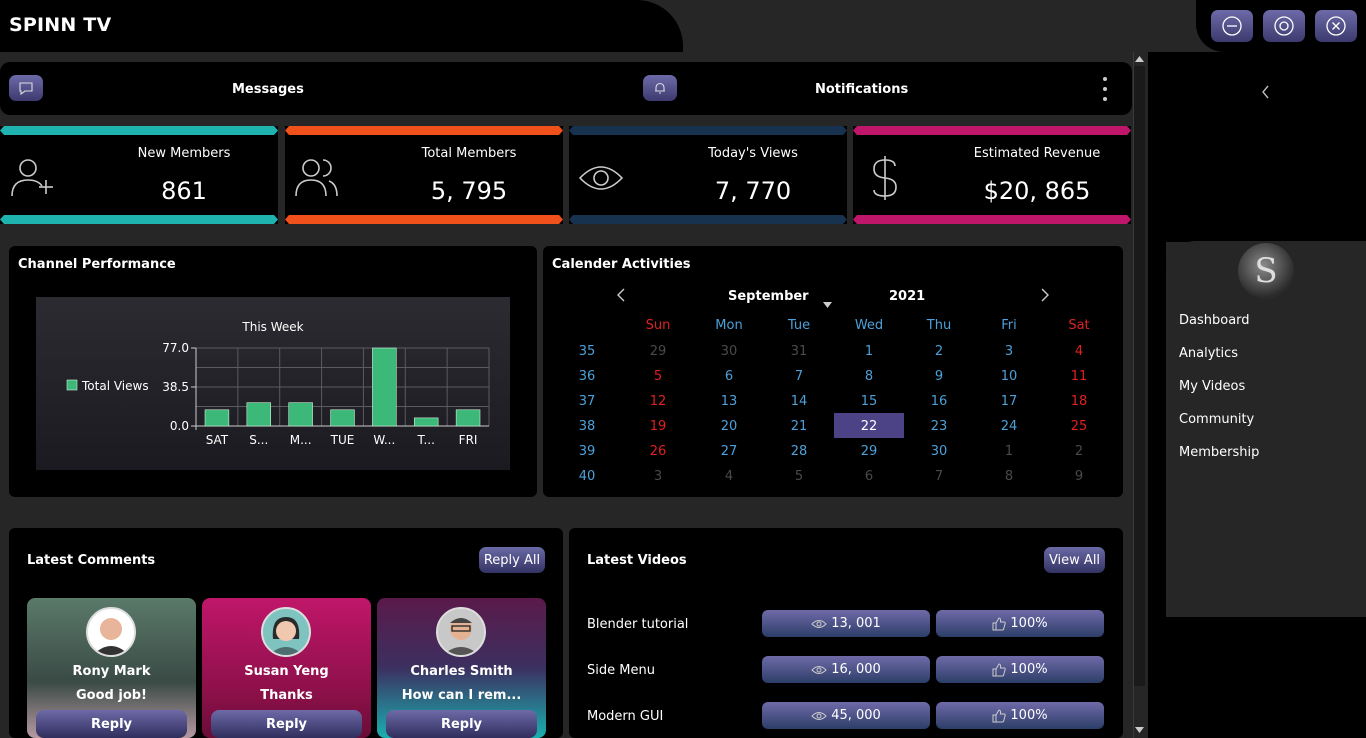  What do you see at coordinates (587, 426) in the screenshot?
I see `week-number: 38` at bounding box center [587, 426].